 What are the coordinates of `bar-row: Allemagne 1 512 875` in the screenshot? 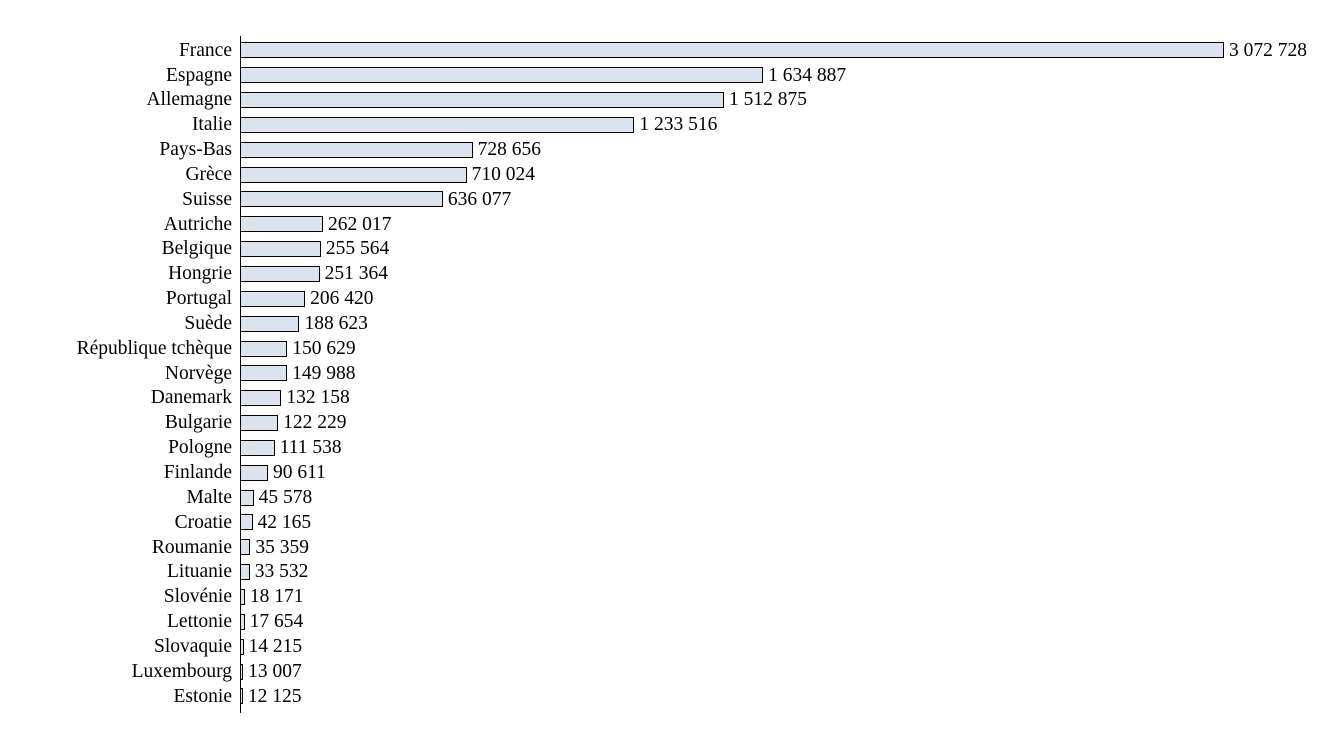 It's located at (666, 100).